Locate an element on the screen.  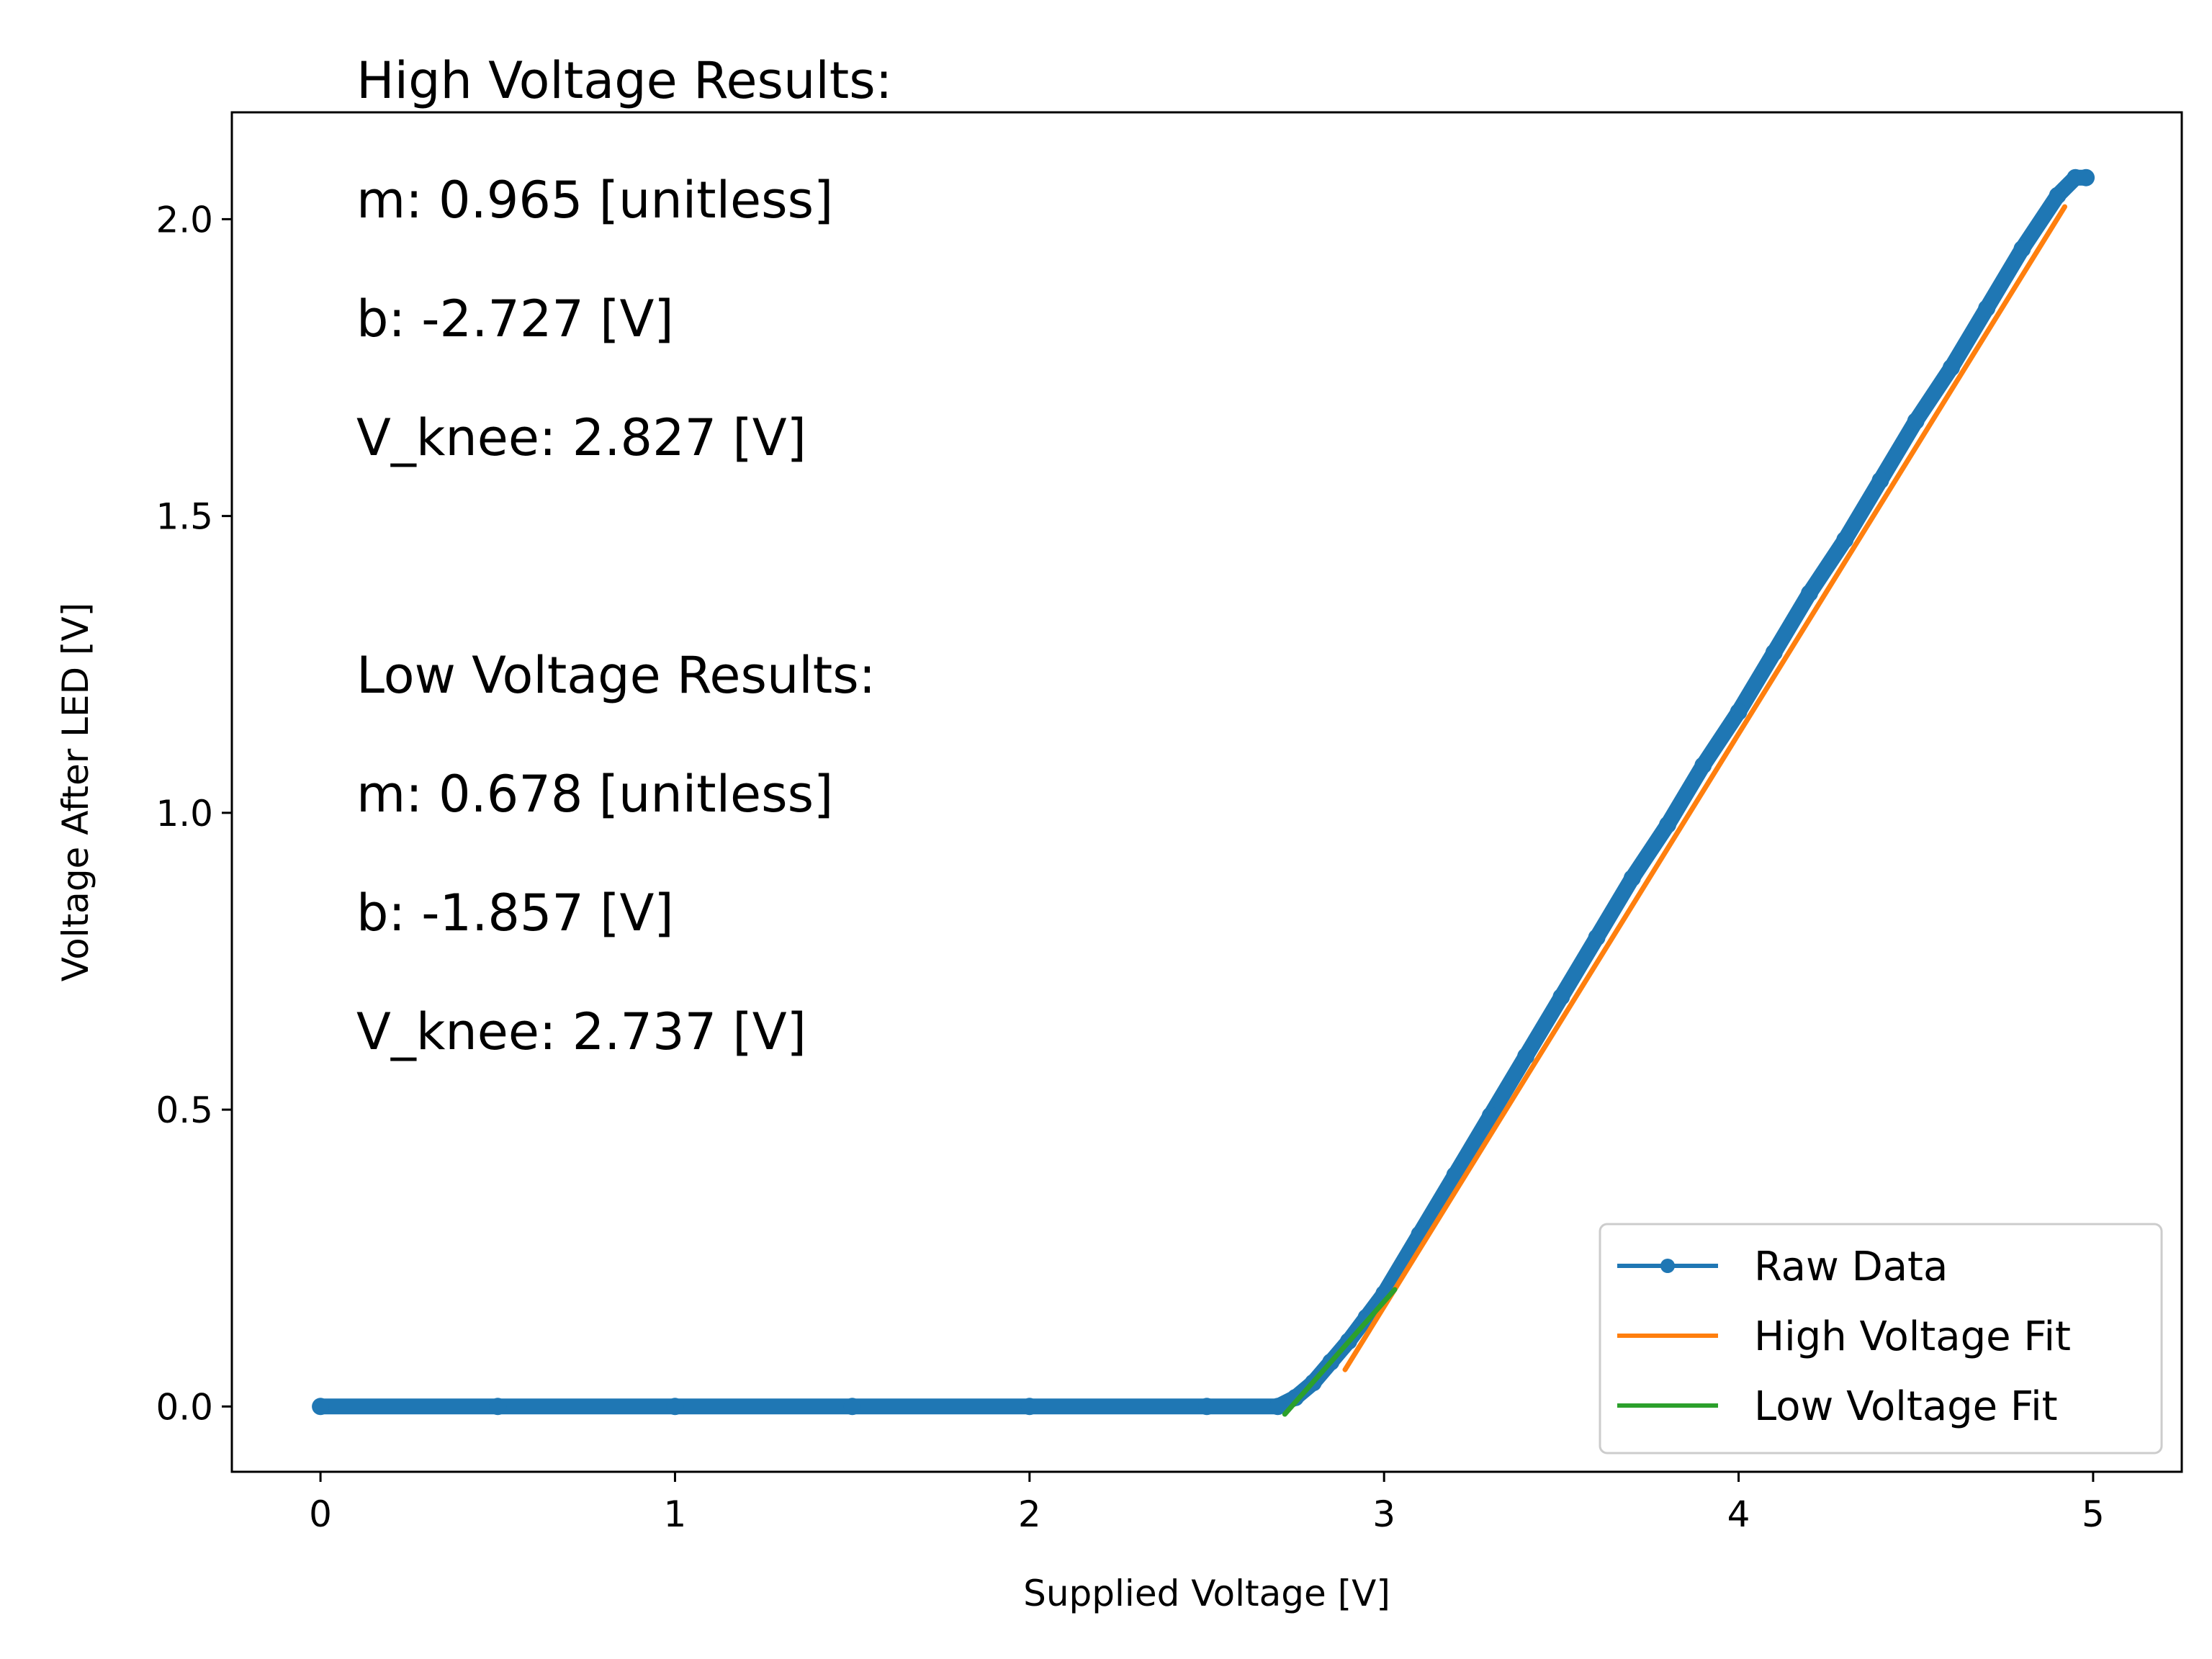
x-axis-label: Supplied Voltage [V] is located at coordinates (1207, 1593).